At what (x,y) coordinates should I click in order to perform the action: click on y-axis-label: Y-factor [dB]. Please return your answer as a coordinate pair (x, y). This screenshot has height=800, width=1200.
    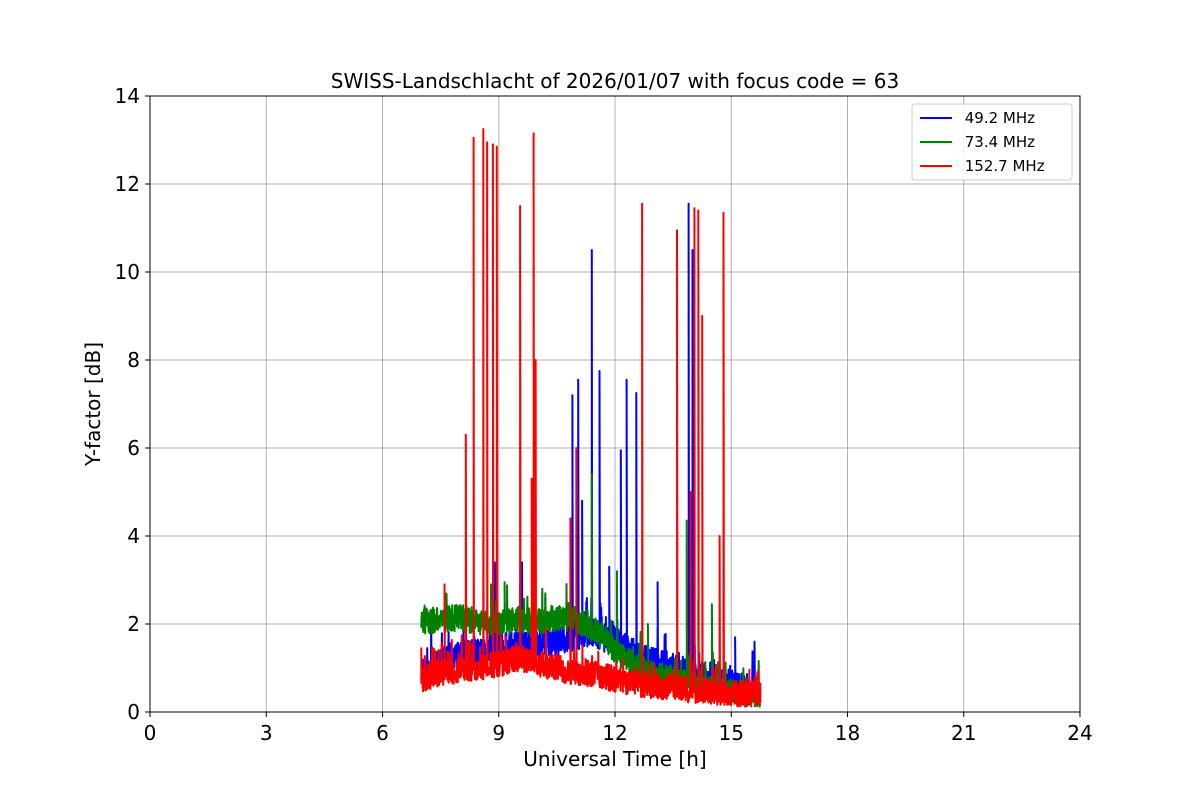
    Looking at the image, I should click on (93, 404).